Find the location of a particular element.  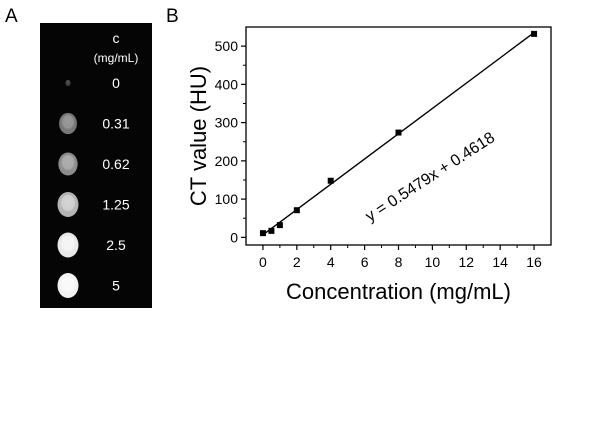

y-tick-label: 300 is located at coordinates (227, 123).